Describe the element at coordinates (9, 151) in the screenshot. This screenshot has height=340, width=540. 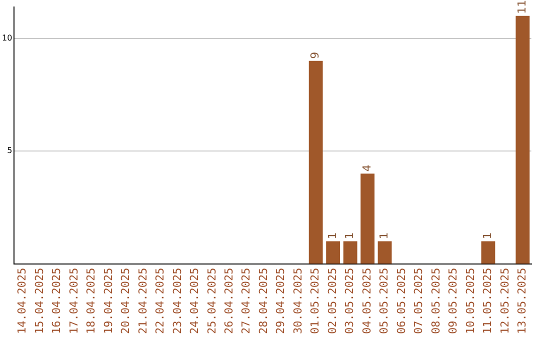
I see `y-tick-label: 5` at that location.